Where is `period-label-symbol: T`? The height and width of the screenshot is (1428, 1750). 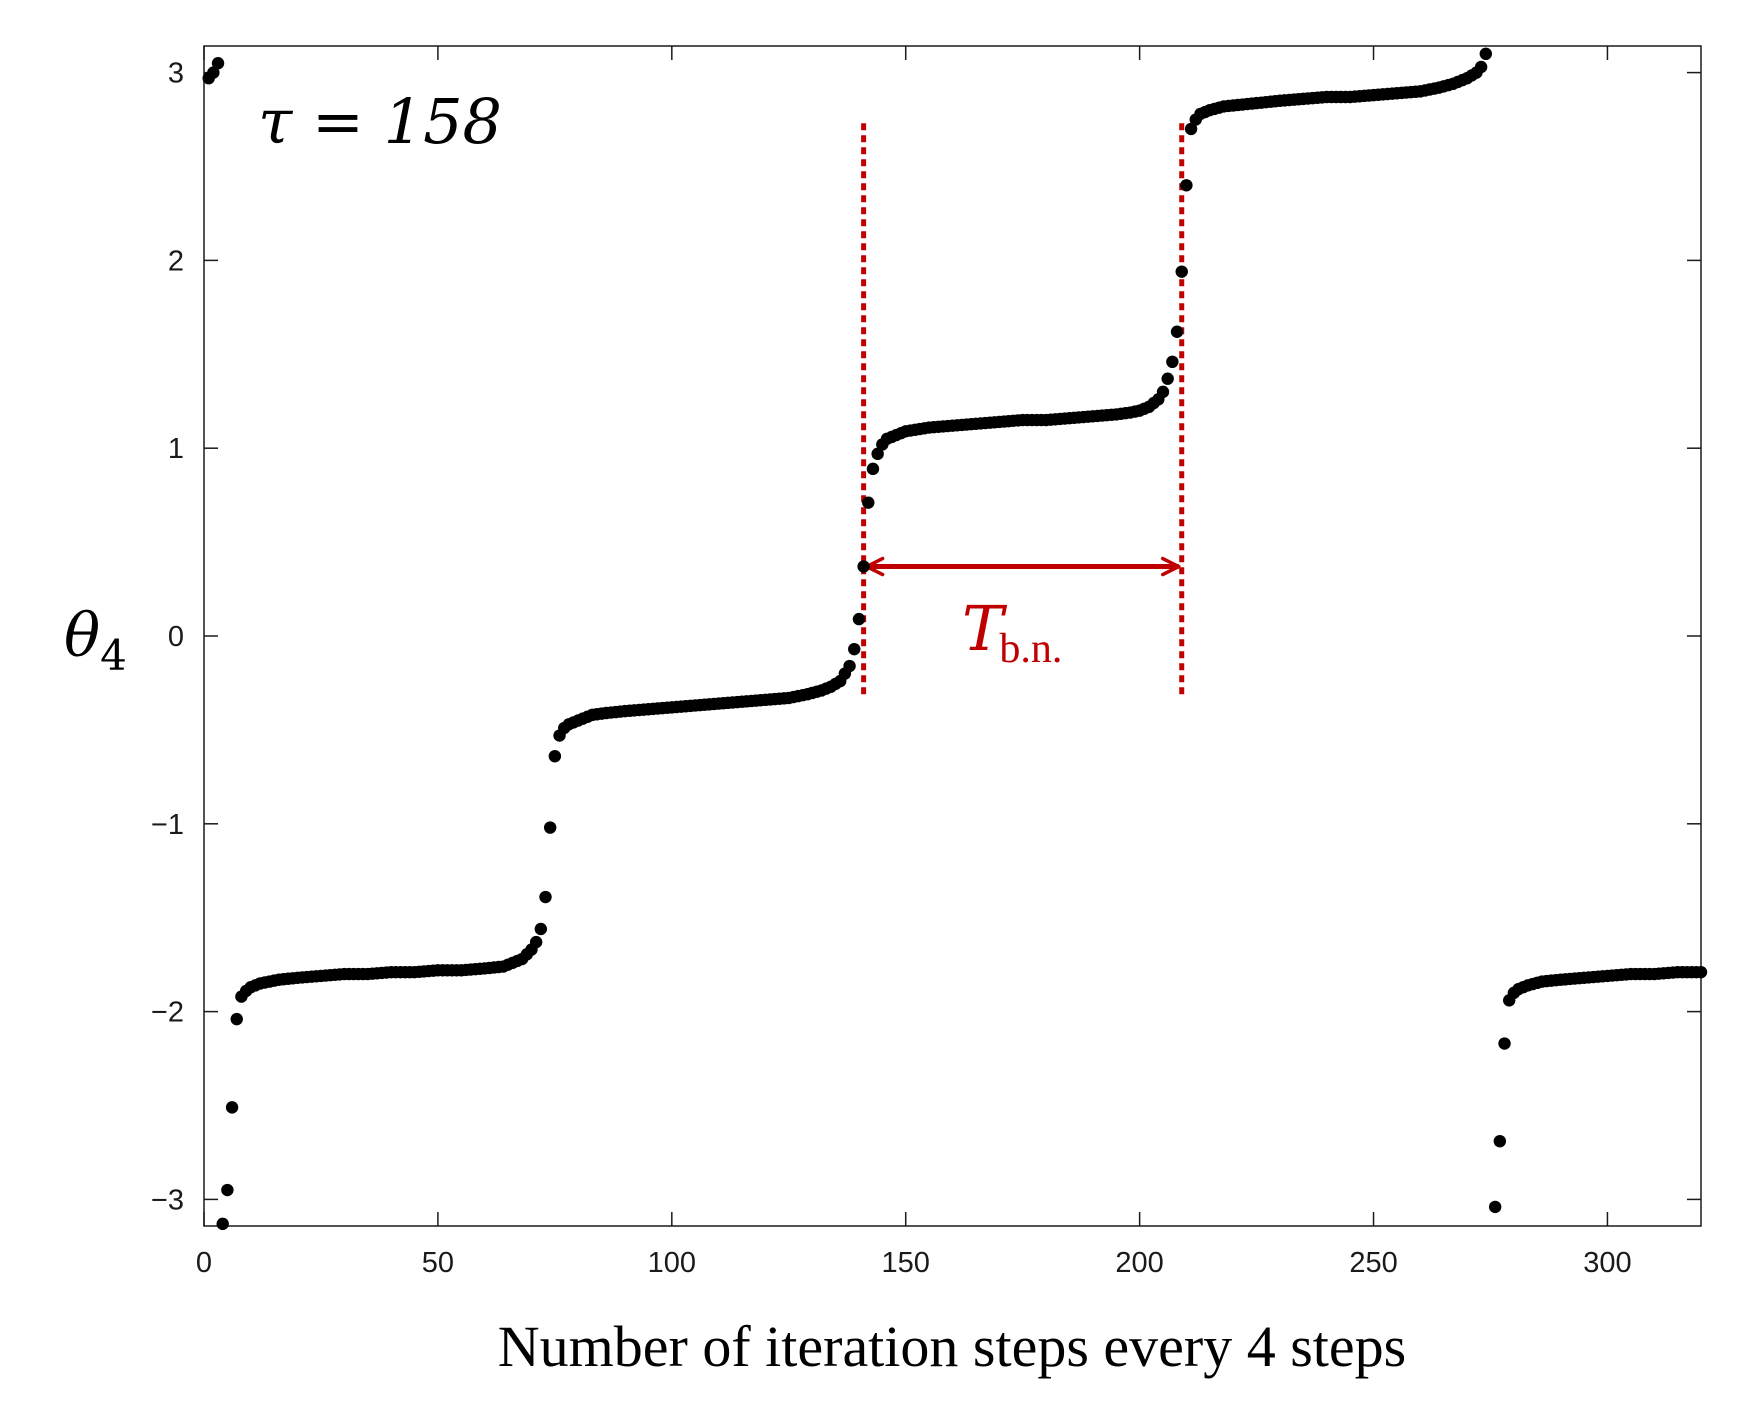 period-label-symbol: T is located at coordinates (985, 628).